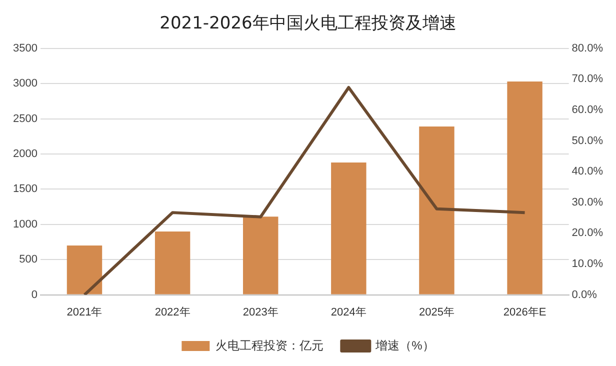  Describe the element at coordinates (25, 84) in the screenshot. I see `y-tick-label: 3000` at that location.